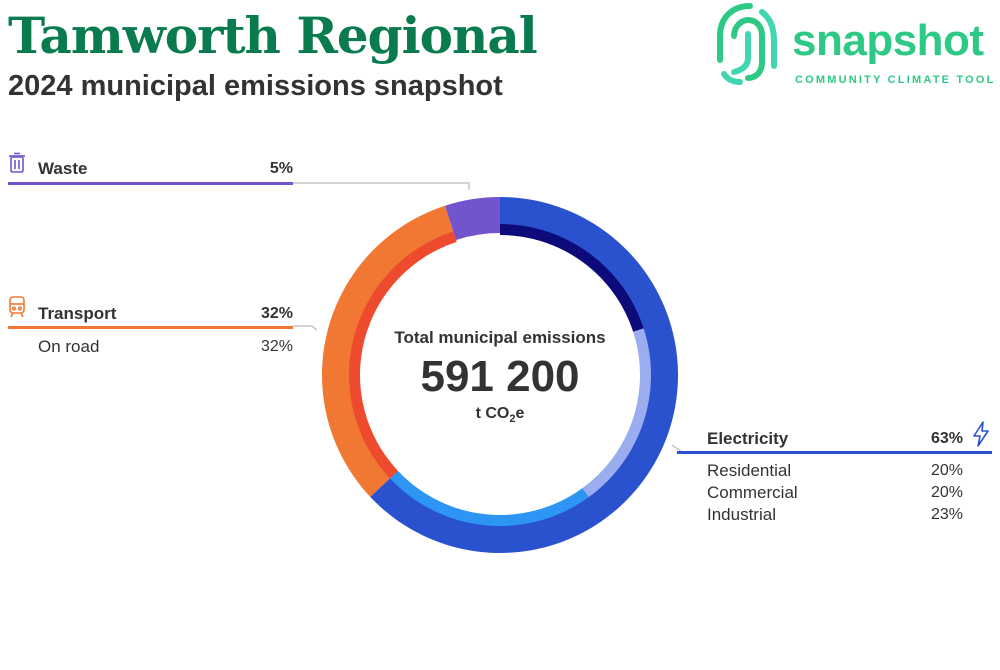  I want to click on logo-tagline: COMMUNITY CLIMATE TOOL, so click(895, 80).